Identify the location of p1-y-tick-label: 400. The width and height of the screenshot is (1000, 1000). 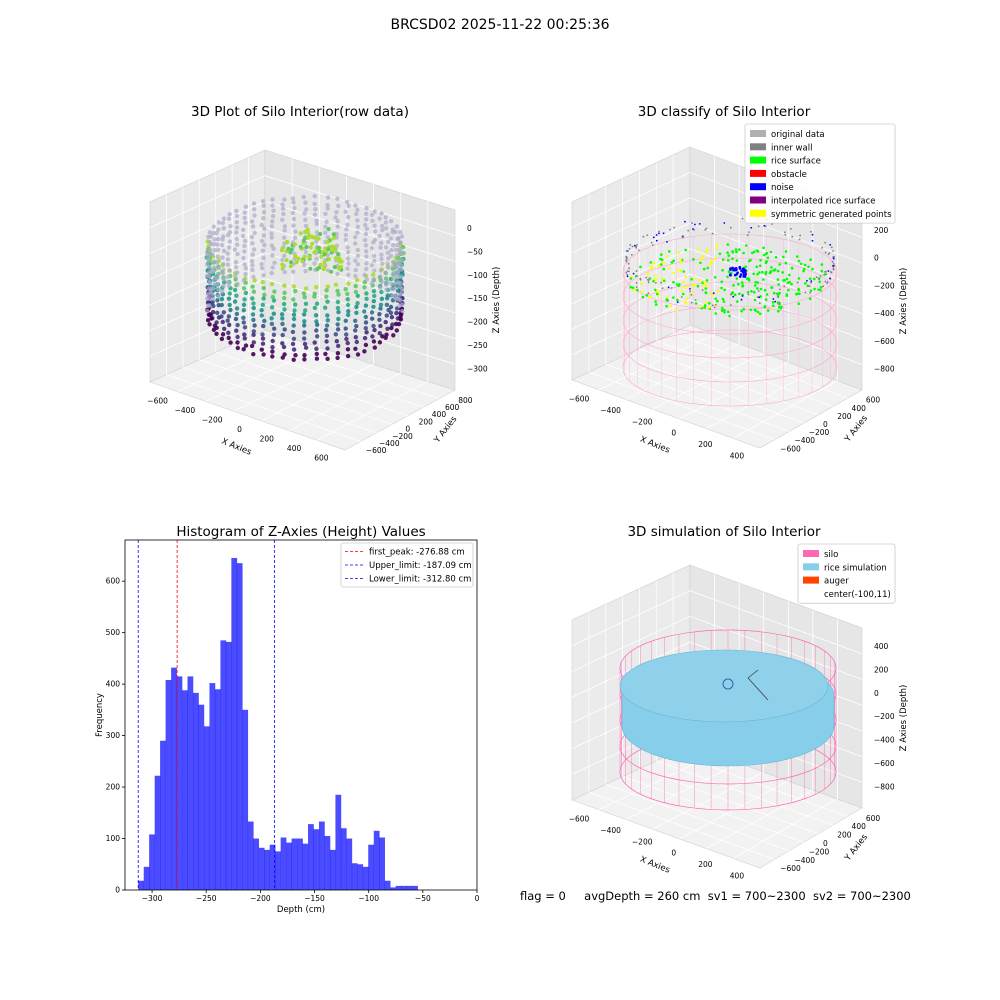
(439, 414).